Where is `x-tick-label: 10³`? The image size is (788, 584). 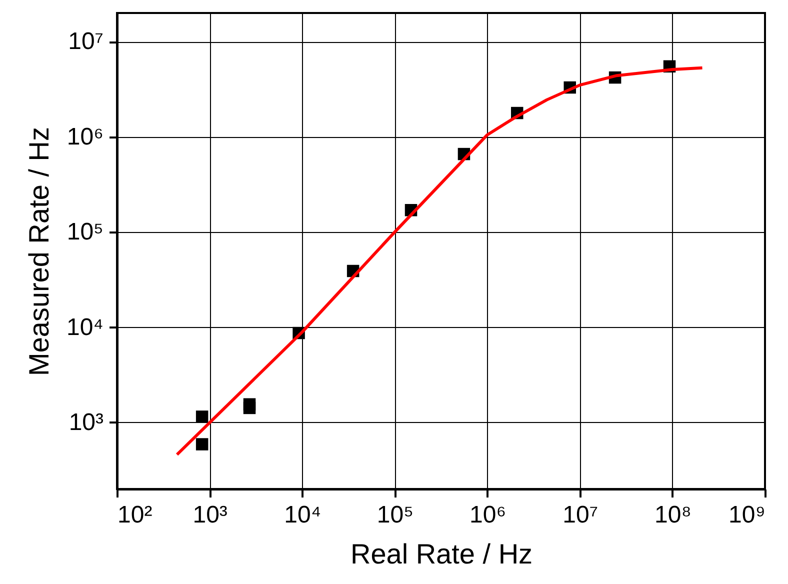 x-tick-label: 10³ is located at coordinates (210, 515).